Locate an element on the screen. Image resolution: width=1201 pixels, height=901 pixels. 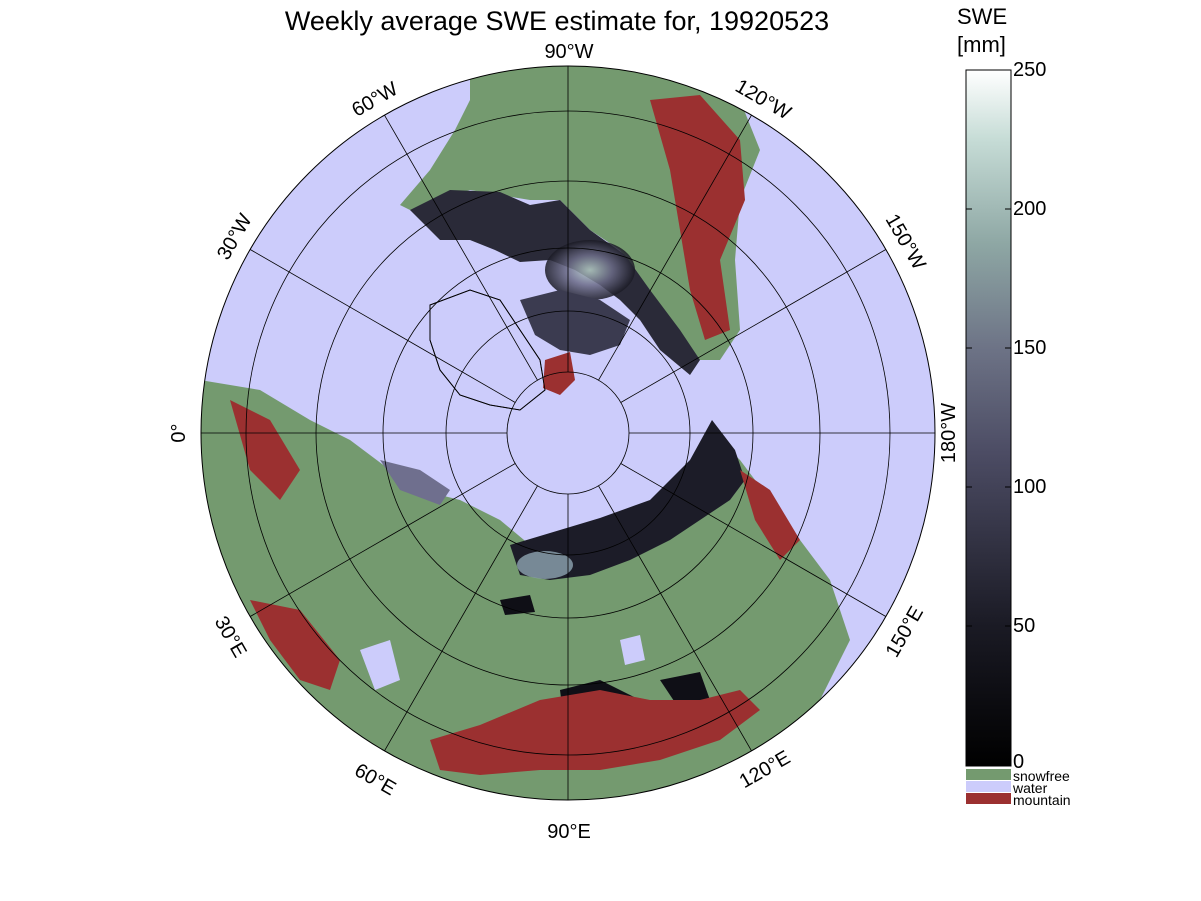
lon-label-0: 0° is located at coordinates (179, 432).